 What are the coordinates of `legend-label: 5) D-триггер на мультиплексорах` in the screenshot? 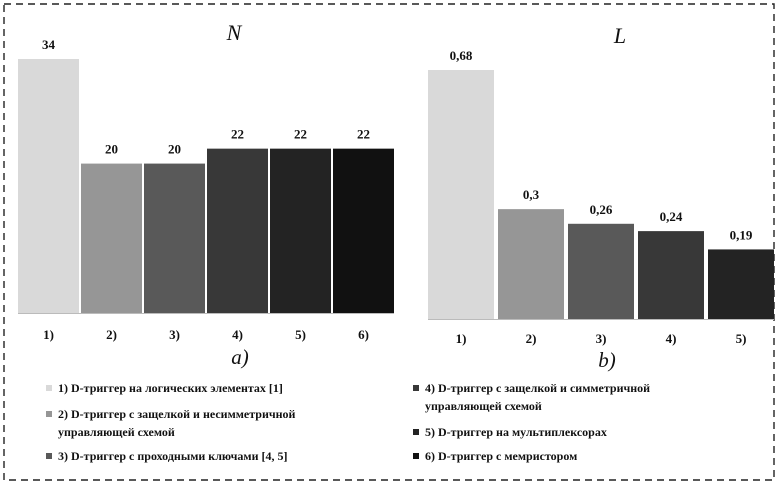 It's located at (516, 432).